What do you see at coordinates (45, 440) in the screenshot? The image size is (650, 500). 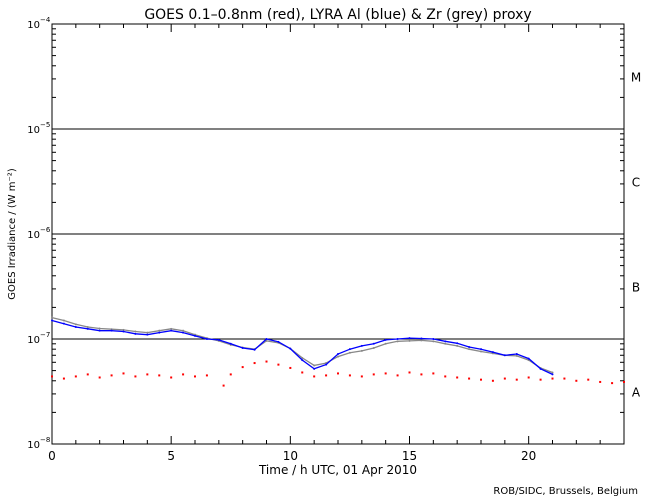 I see `y-tick-exponent: −8` at bounding box center [45, 440].